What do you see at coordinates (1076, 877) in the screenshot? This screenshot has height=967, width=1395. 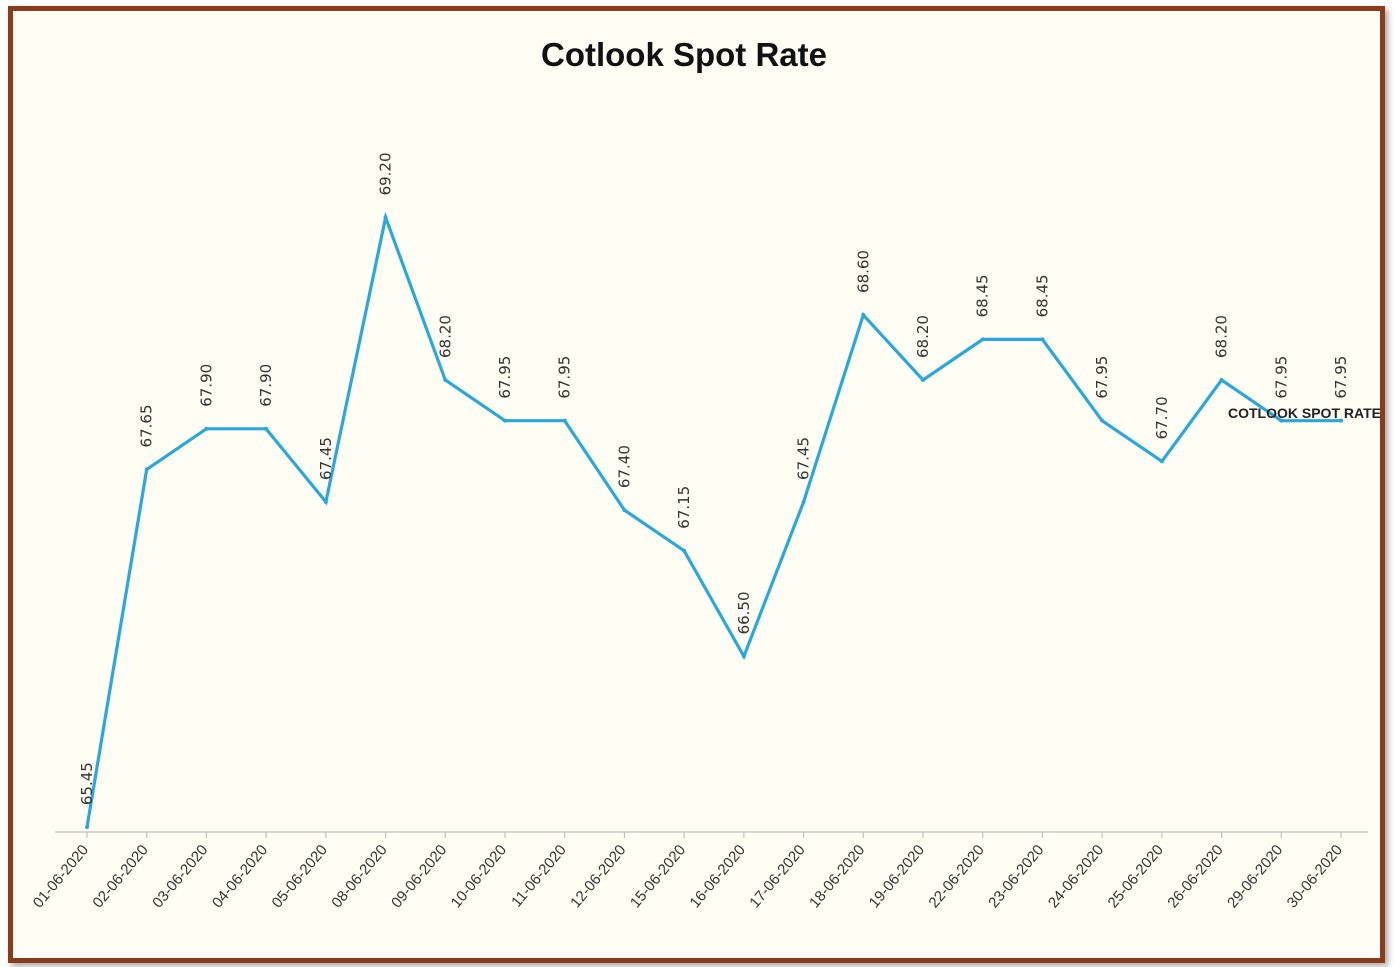 I see `x-tick-label: 24-06-2020` at bounding box center [1076, 877].